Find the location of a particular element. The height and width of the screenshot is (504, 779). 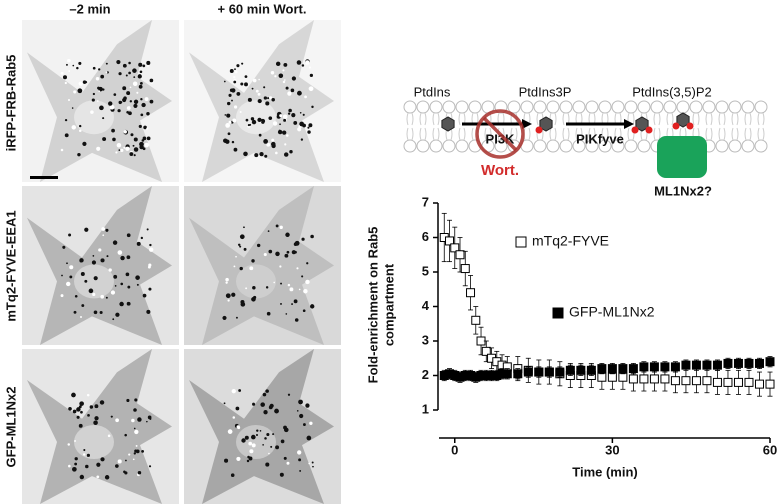

legend-marker is located at coordinates (558, 313).